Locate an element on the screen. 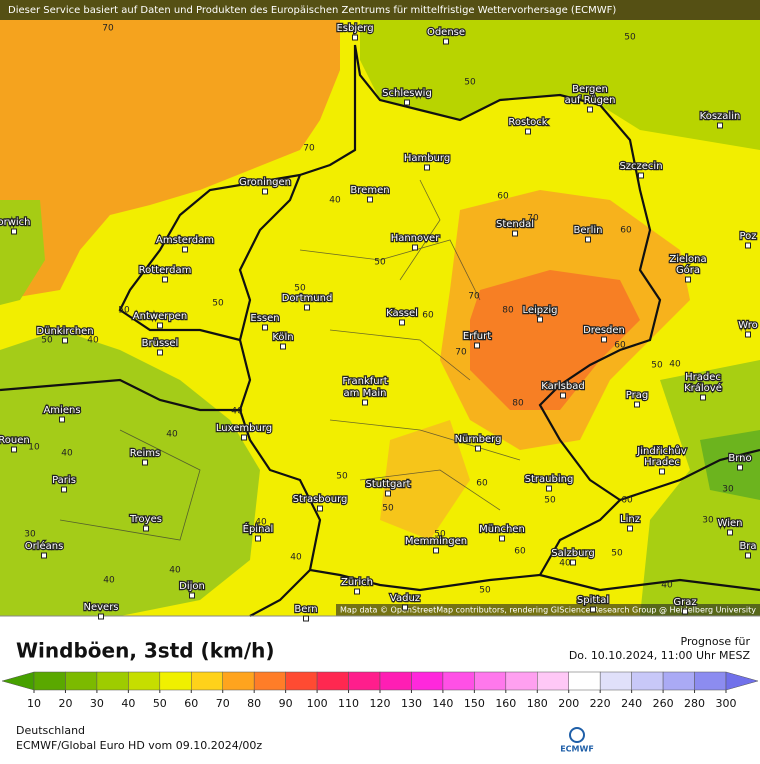 Image resolution: width=760 pixels, height=764 pixels. city-label: Brno is located at coordinates (739, 458).